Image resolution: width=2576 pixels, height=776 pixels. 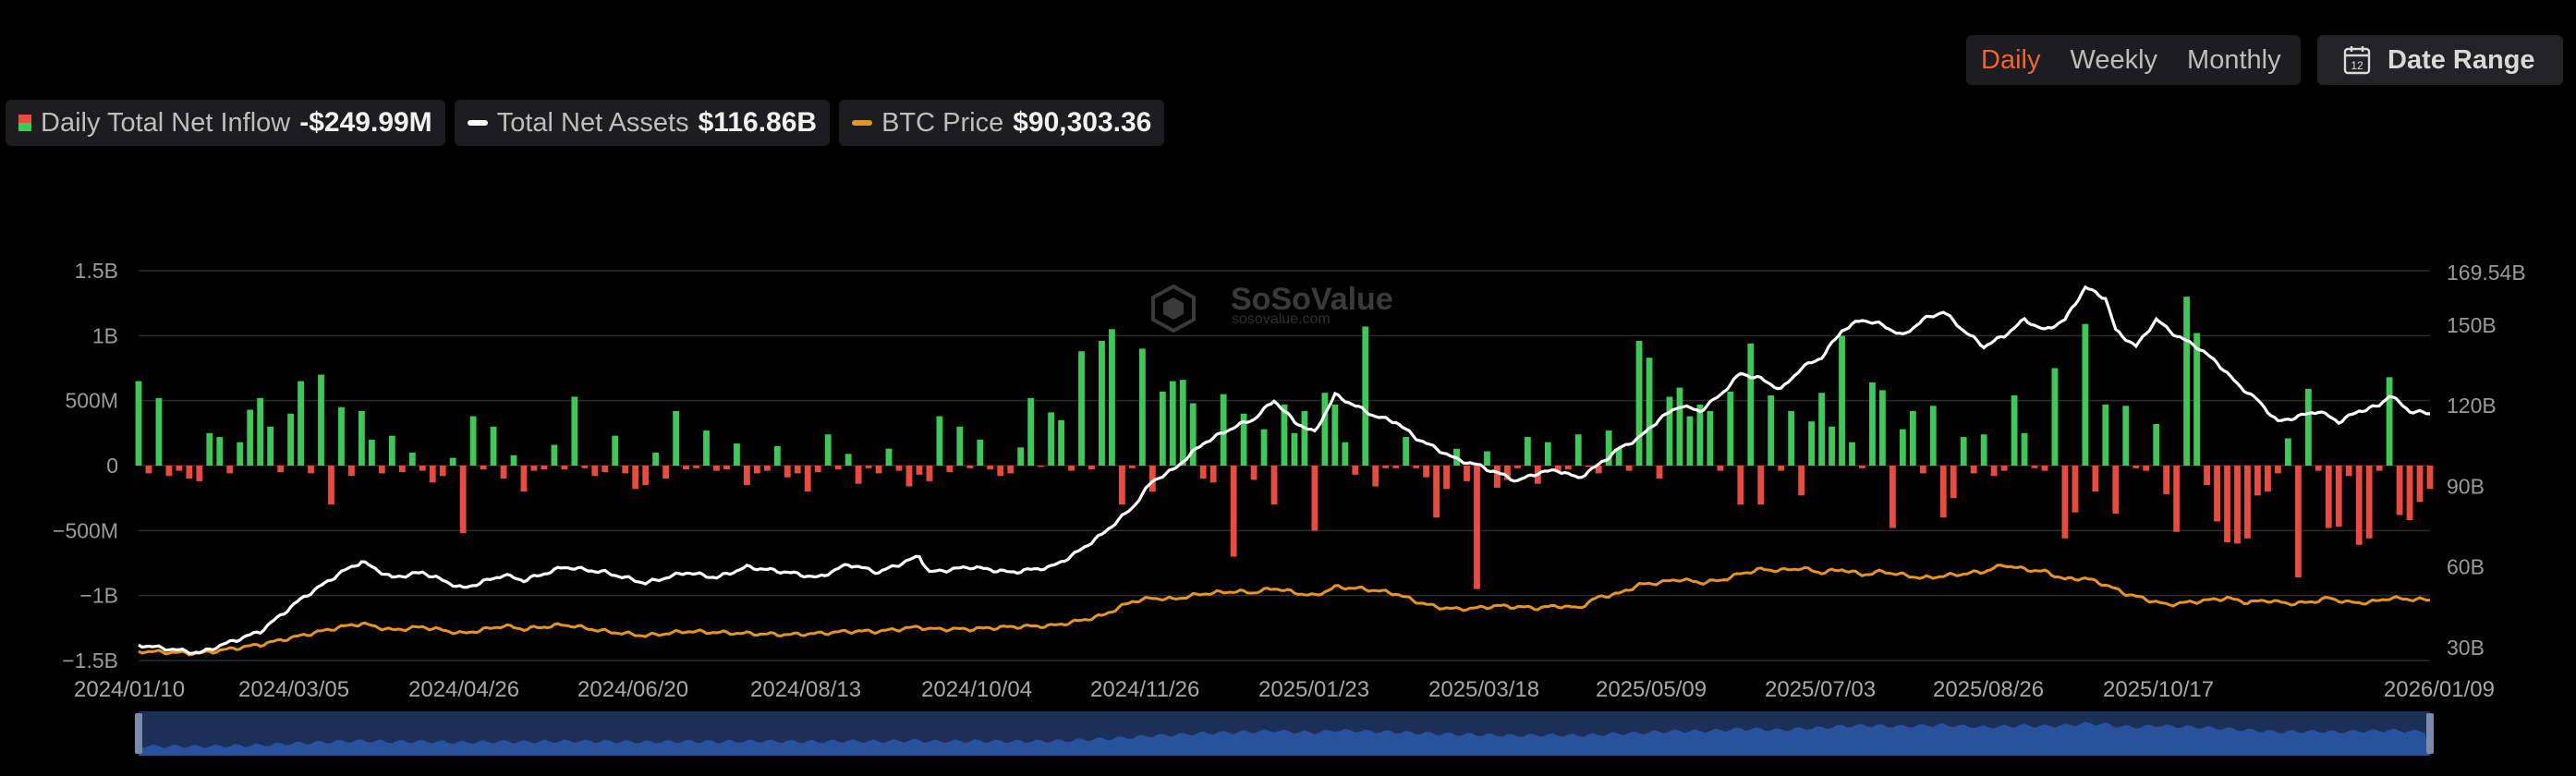 I want to click on y-left-tick-label: −1B, so click(x=98, y=596).